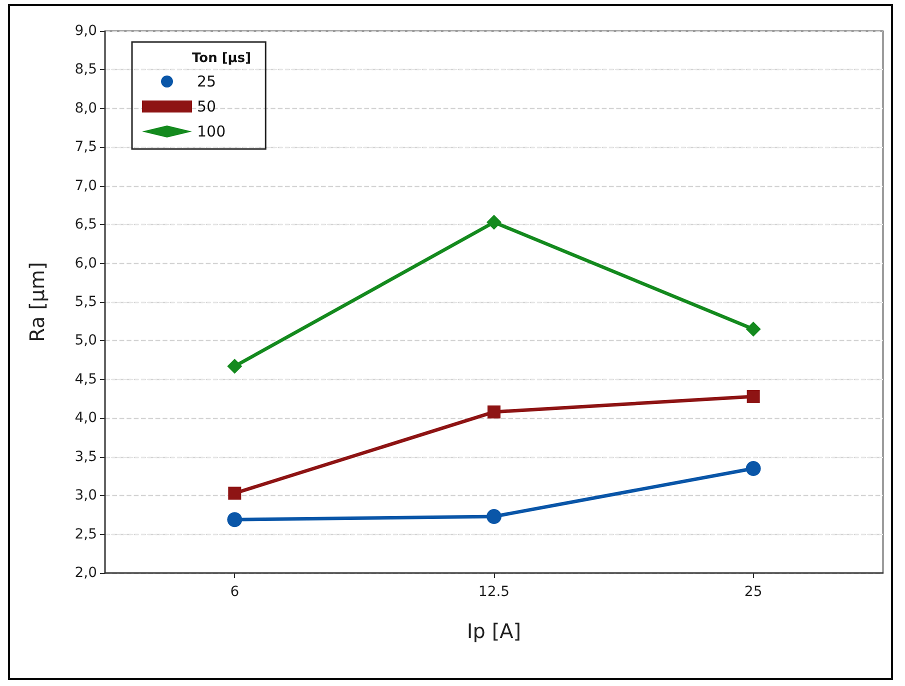  I want to click on legend-label: 100, so click(211, 131).